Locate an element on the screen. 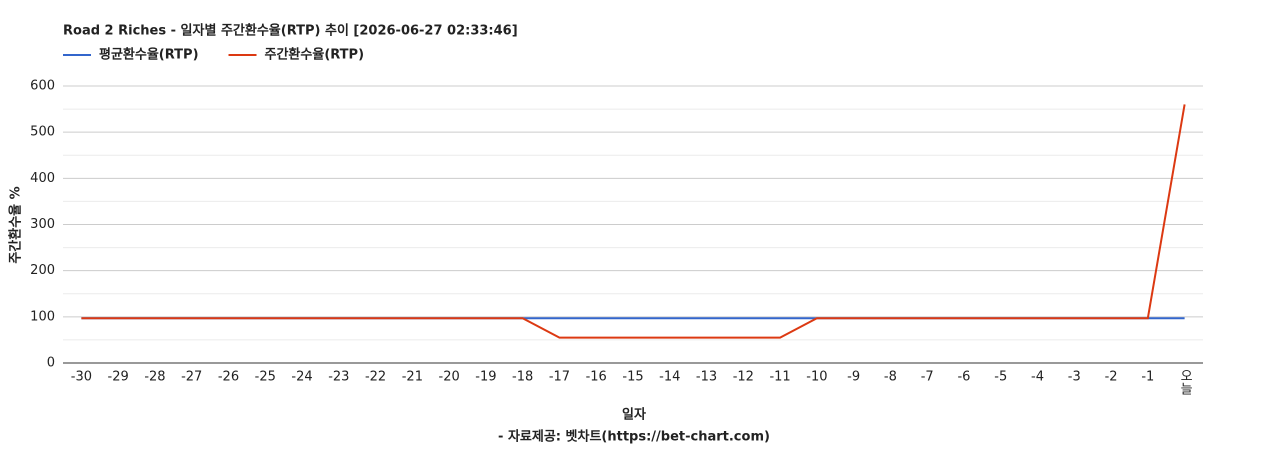 The height and width of the screenshot is (450, 1268). y-tick-label: 200 is located at coordinates (42, 270).